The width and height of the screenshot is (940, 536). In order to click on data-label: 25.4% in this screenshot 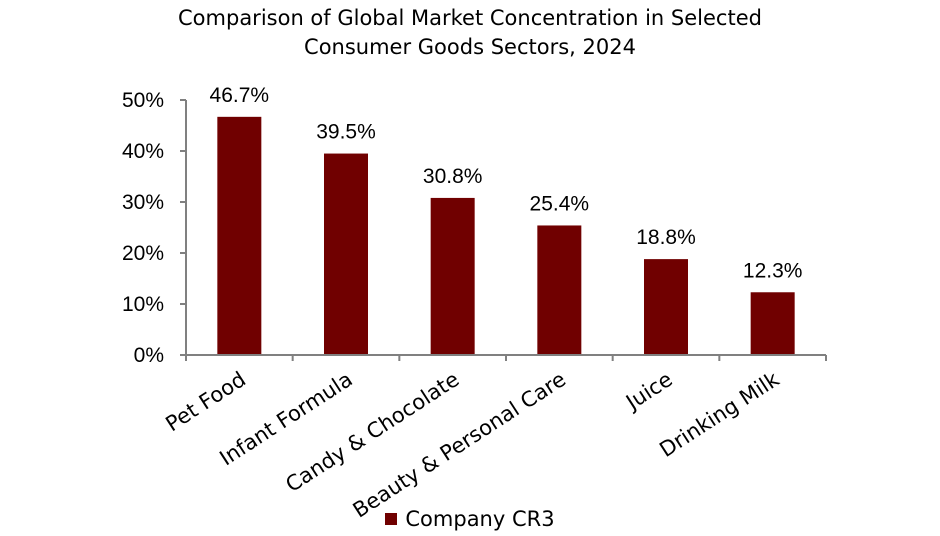, I will do `click(560, 203)`.